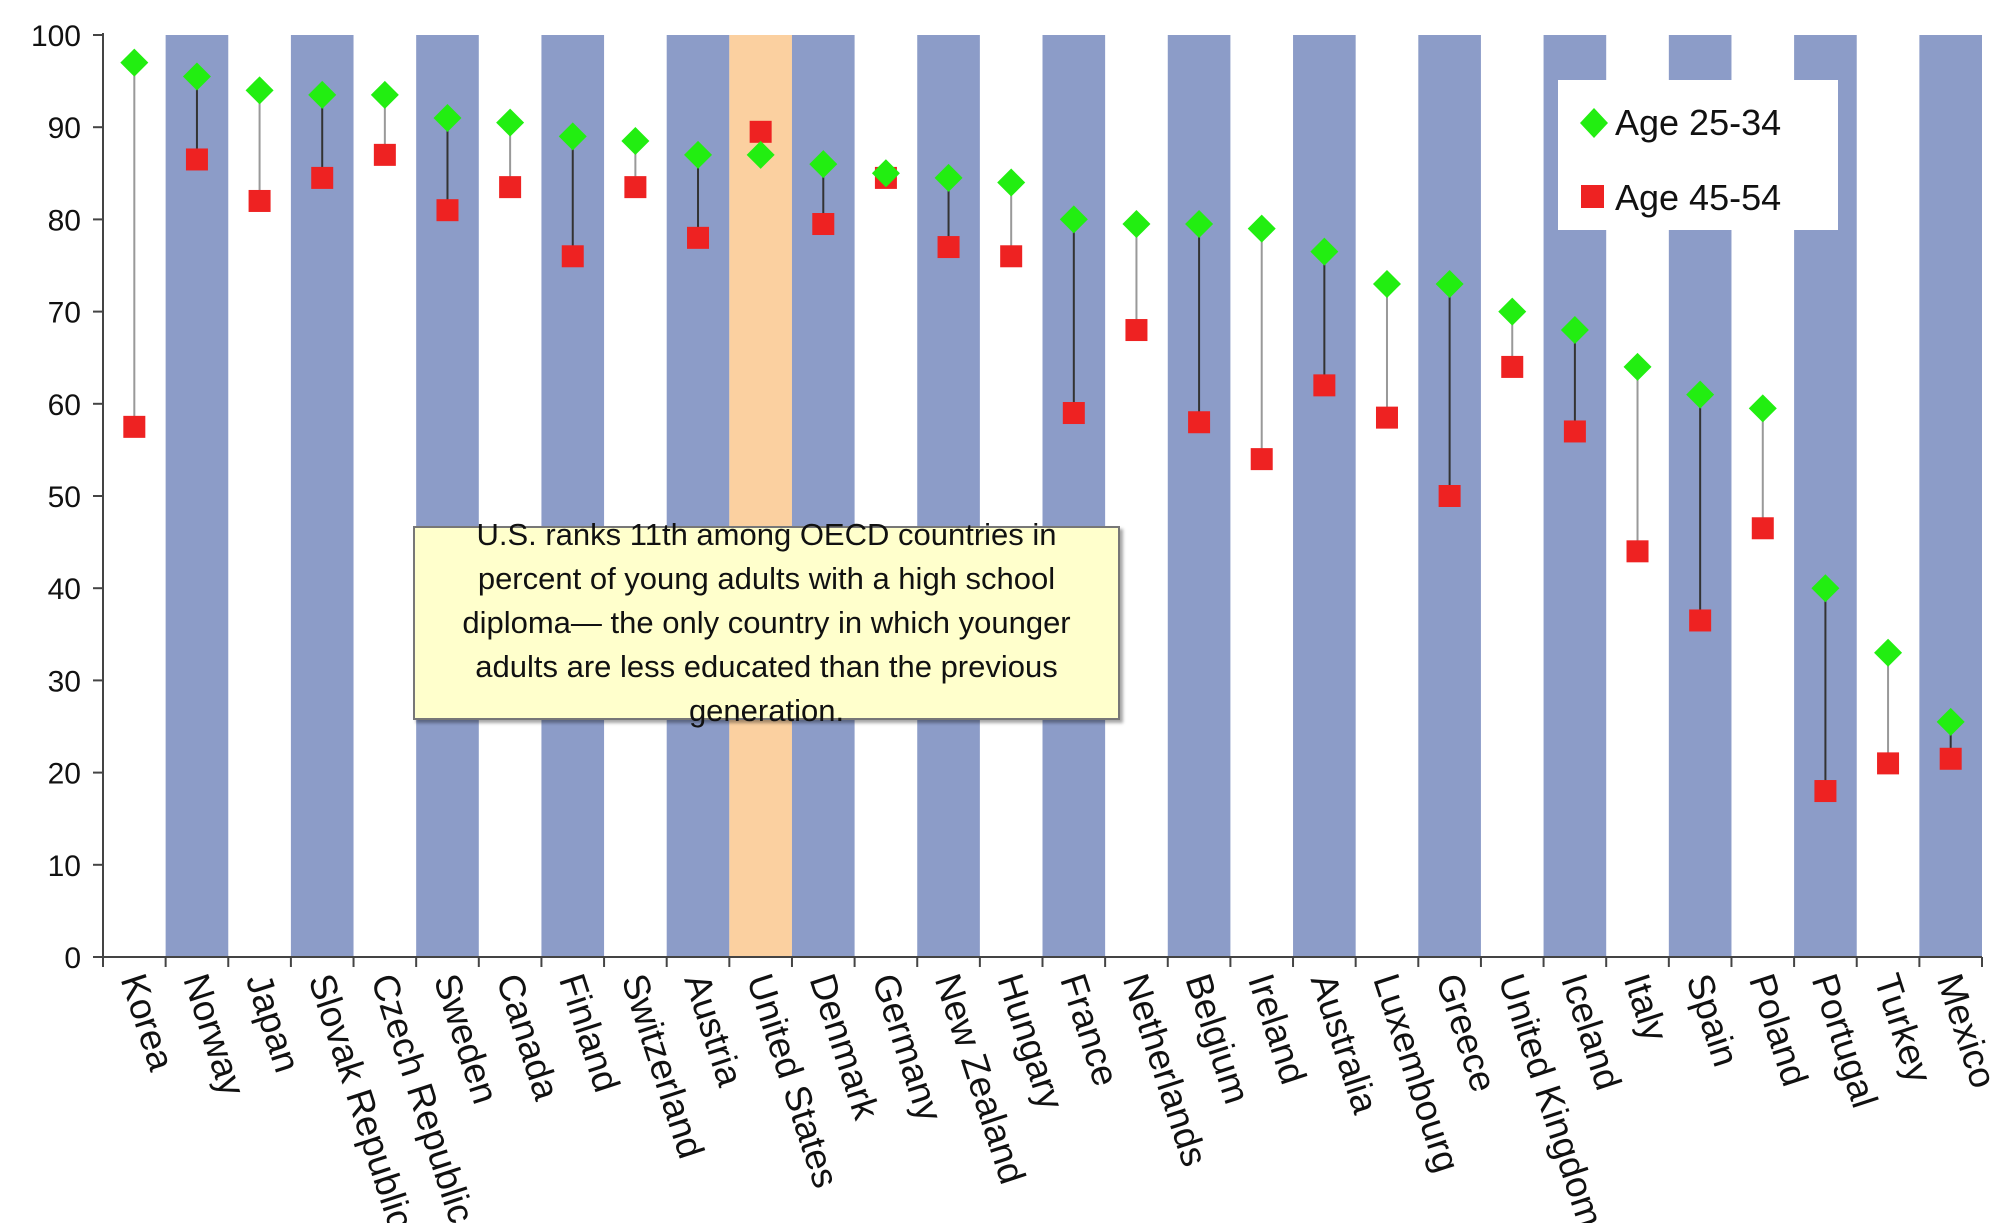 The image size is (1990, 1223). I want to click on point-age-25-34-netherlands, so click(1136, 224).